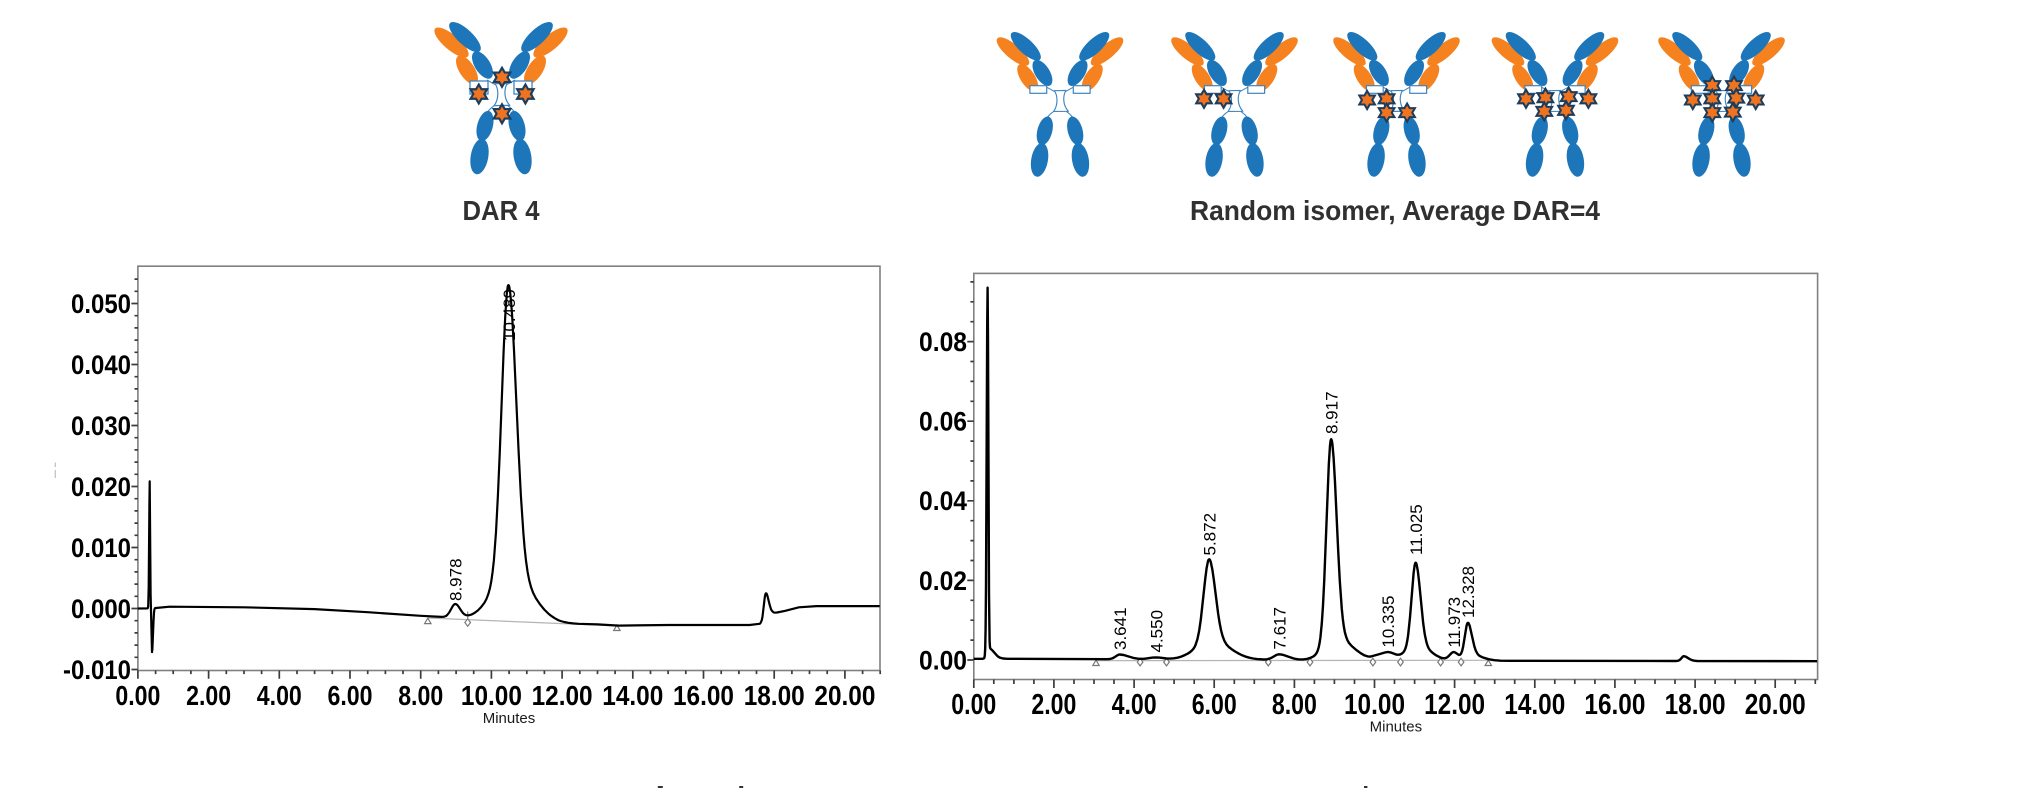  What do you see at coordinates (1279, 628) in the screenshot?
I see `svg-text: 7.617` at bounding box center [1279, 628].